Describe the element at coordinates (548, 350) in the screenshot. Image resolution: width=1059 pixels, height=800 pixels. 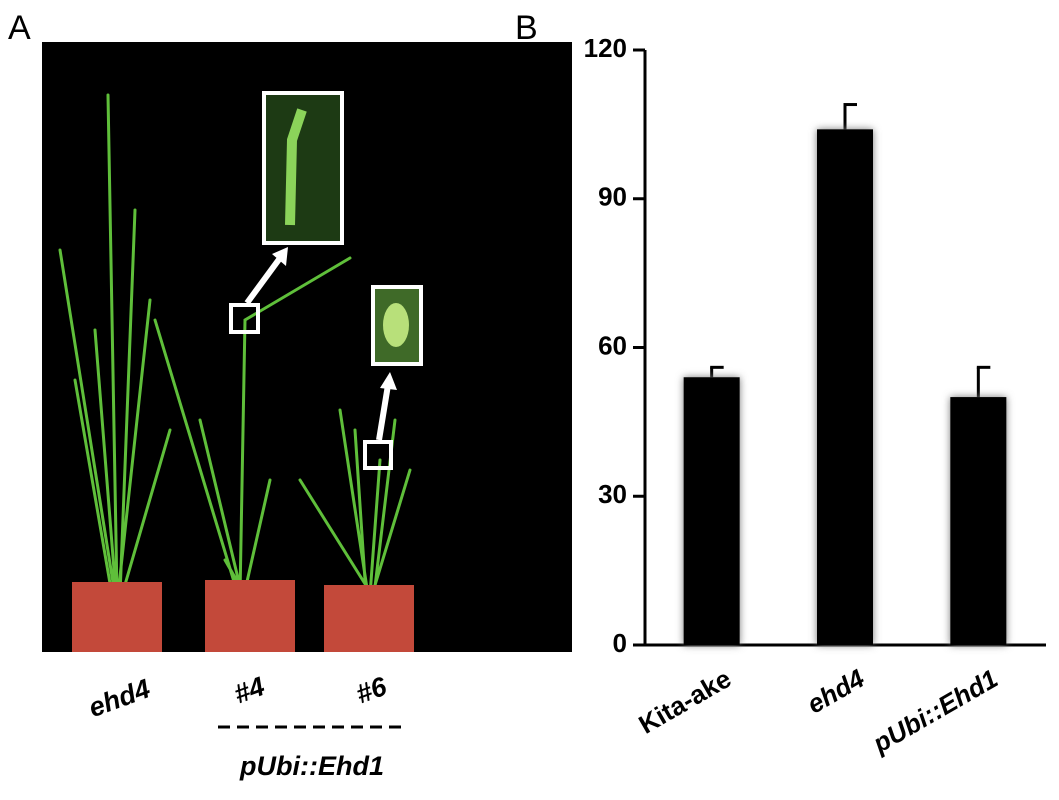
I see `y-axis-title: Days to flowering` at that location.